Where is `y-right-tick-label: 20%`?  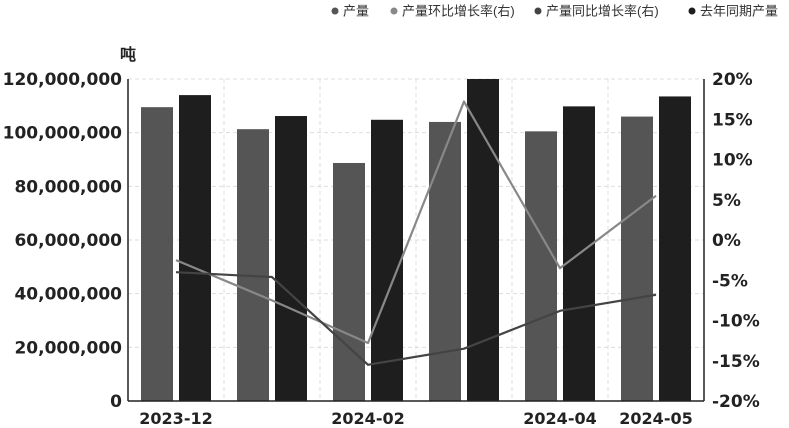 y-right-tick-label: 20% is located at coordinates (732, 80).